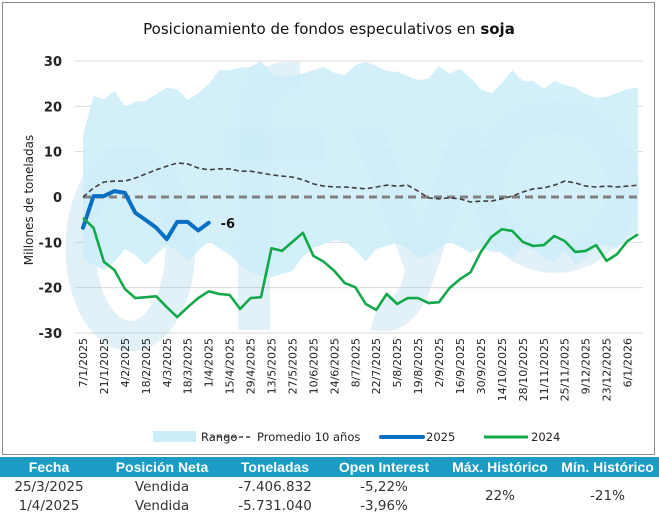 Image resolution: width=659 pixels, height=517 pixels. What do you see at coordinates (586, 366) in the screenshot?
I see `x-tick-label: 9/12/2025` at bounding box center [586, 366].